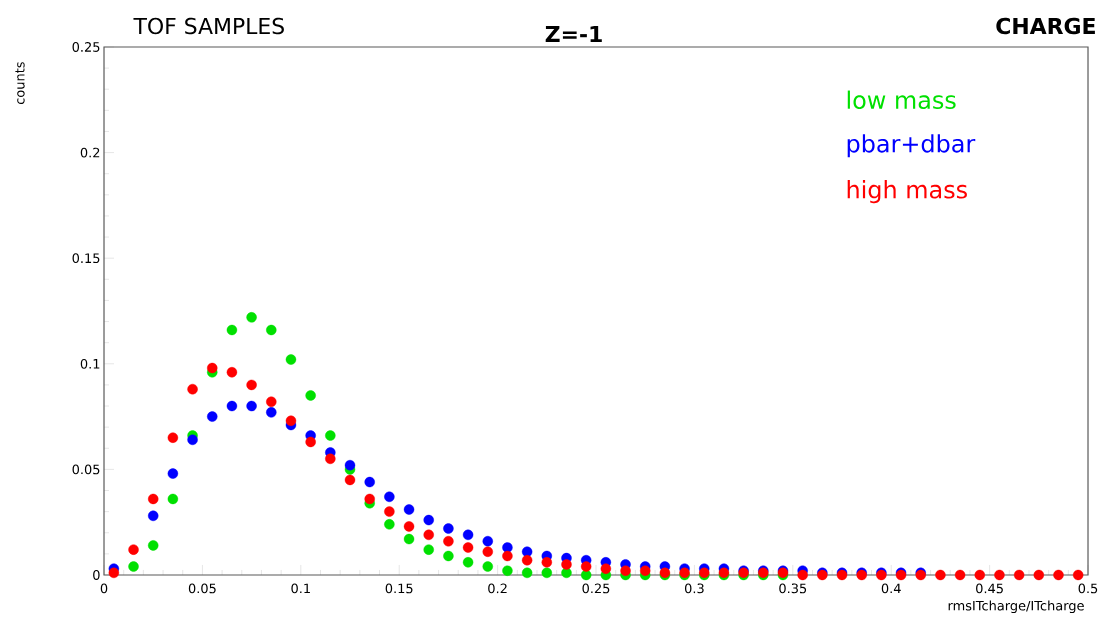 This screenshot has width=1102, height=622. I want to click on text: pbar+dbar, so click(911, 146).